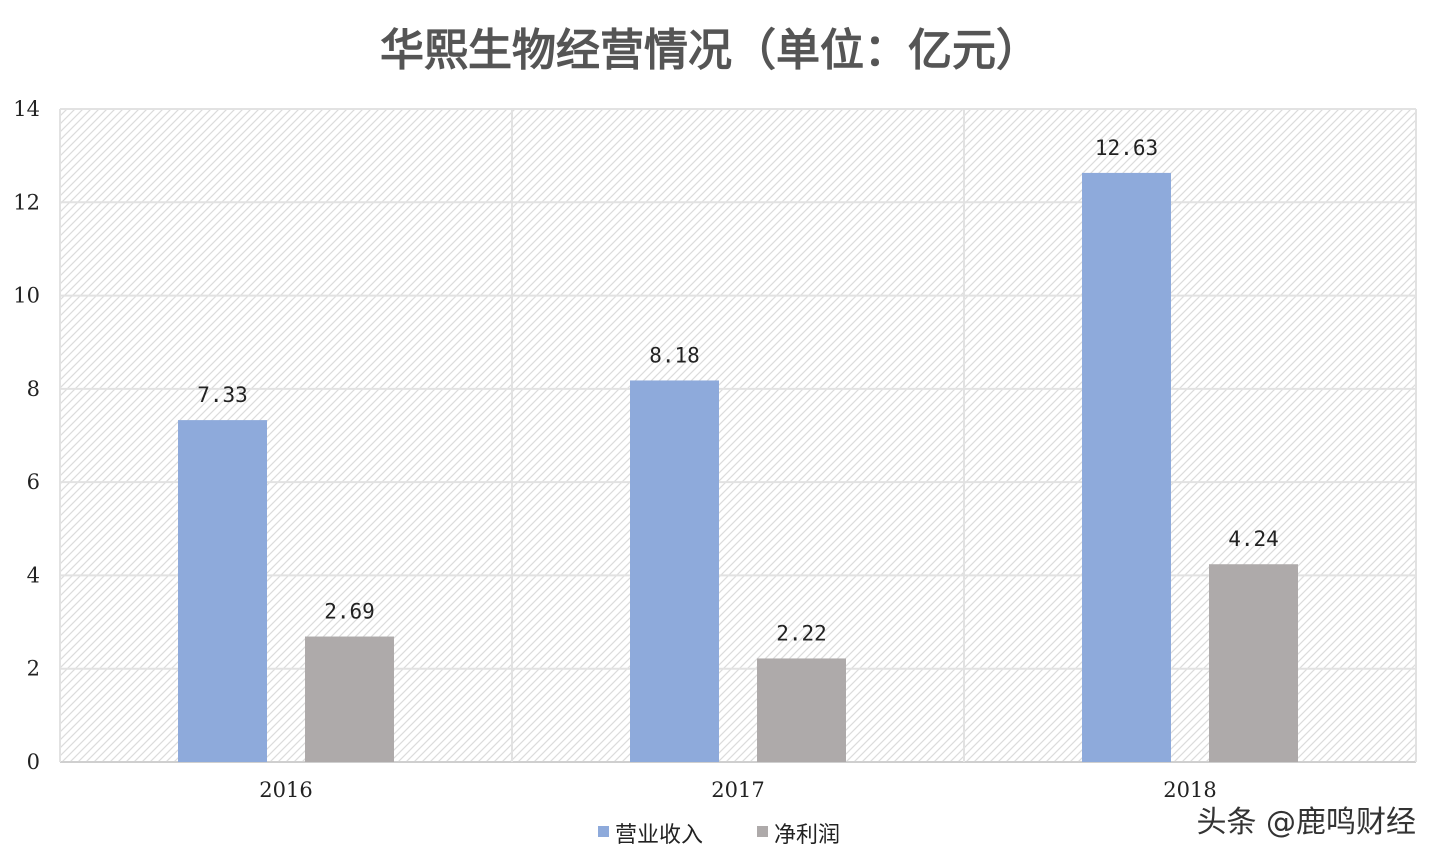 Image resolution: width=1439 pixels, height=864 pixels. Describe the element at coordinates (349, 612) in the screenshot. I see `data-label: 2.69` at that location.